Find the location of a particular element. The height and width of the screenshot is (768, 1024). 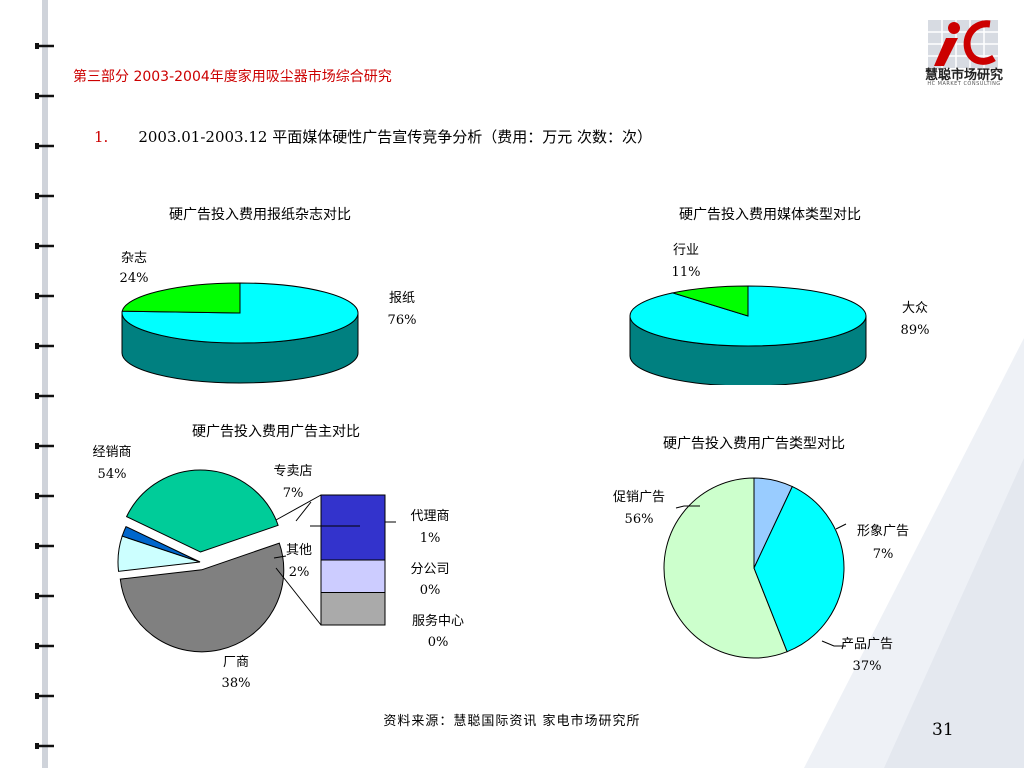

chart-title: 硬广告投入费用广告主对比 is located at coordinates (276, 432).